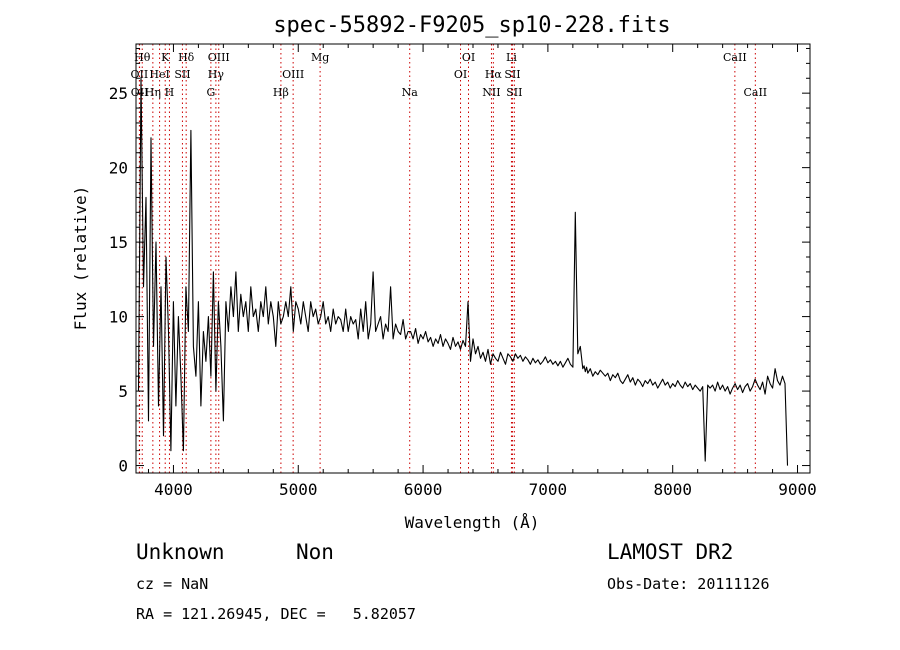 The height and width of the screenshot is (650, 900). What do you see at coordinates (298, 489) in the screenshot?
I see `x-tick-label-1: 5000` at bounding box center [298, 489].